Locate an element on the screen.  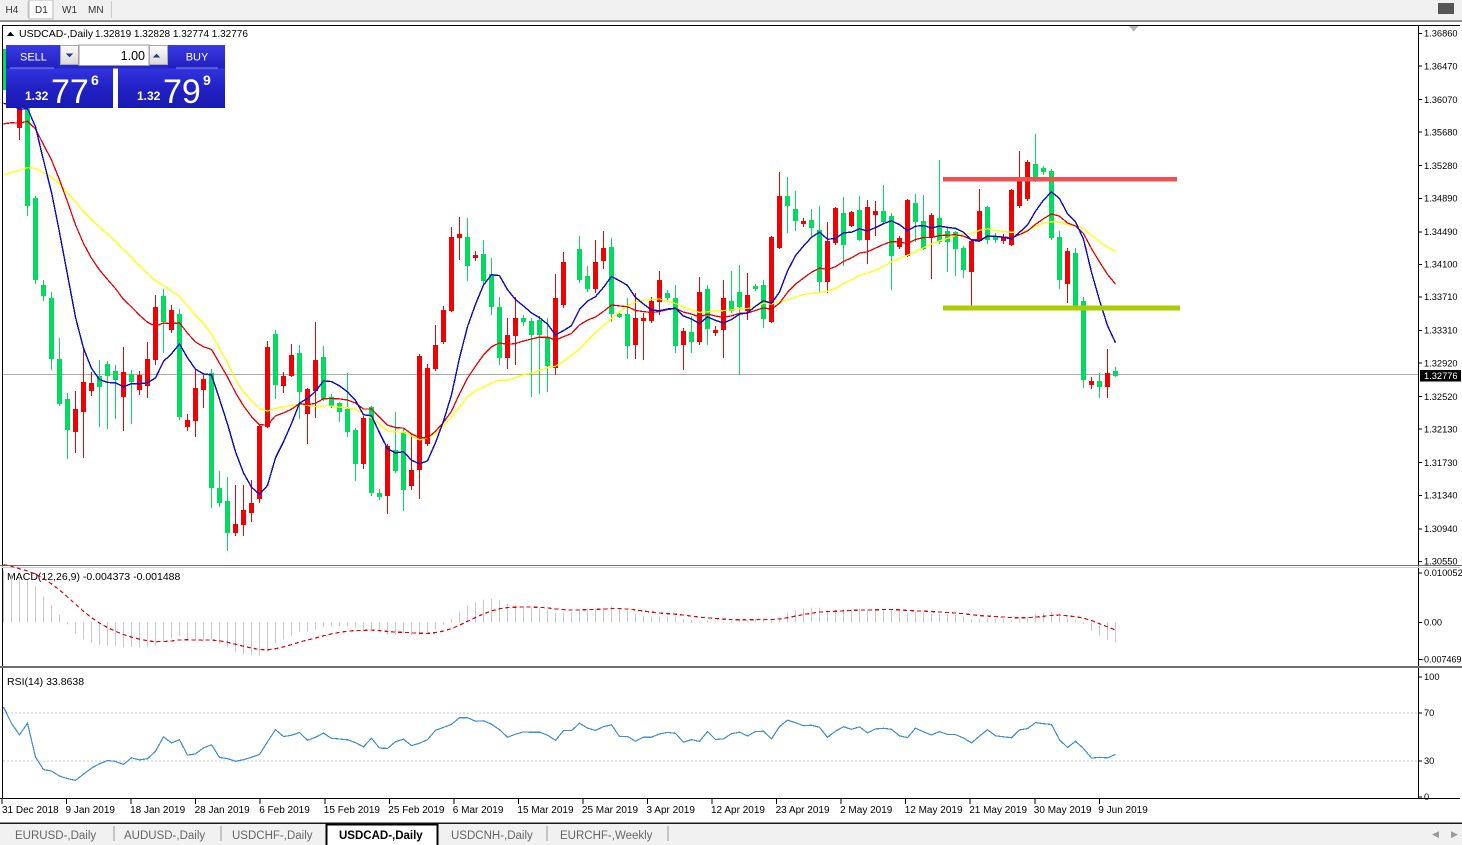
svg-text: 1.34890 is located at coordinates (1441, 199).